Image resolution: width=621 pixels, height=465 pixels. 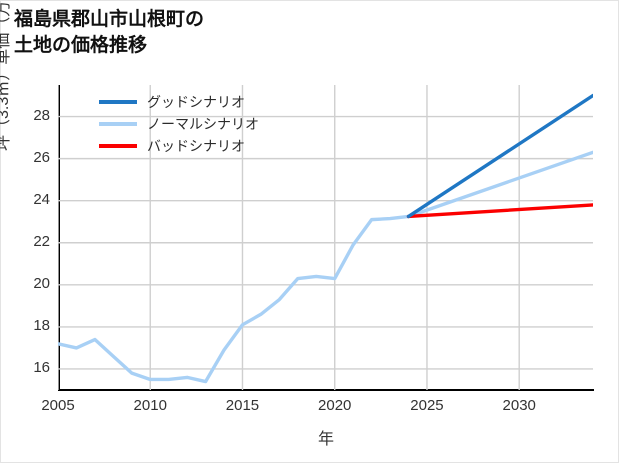 What do you see at coordinates (58, 405) in the screenshot?
I see `x-tick-label: 2005` at bounding box center [58, 405].